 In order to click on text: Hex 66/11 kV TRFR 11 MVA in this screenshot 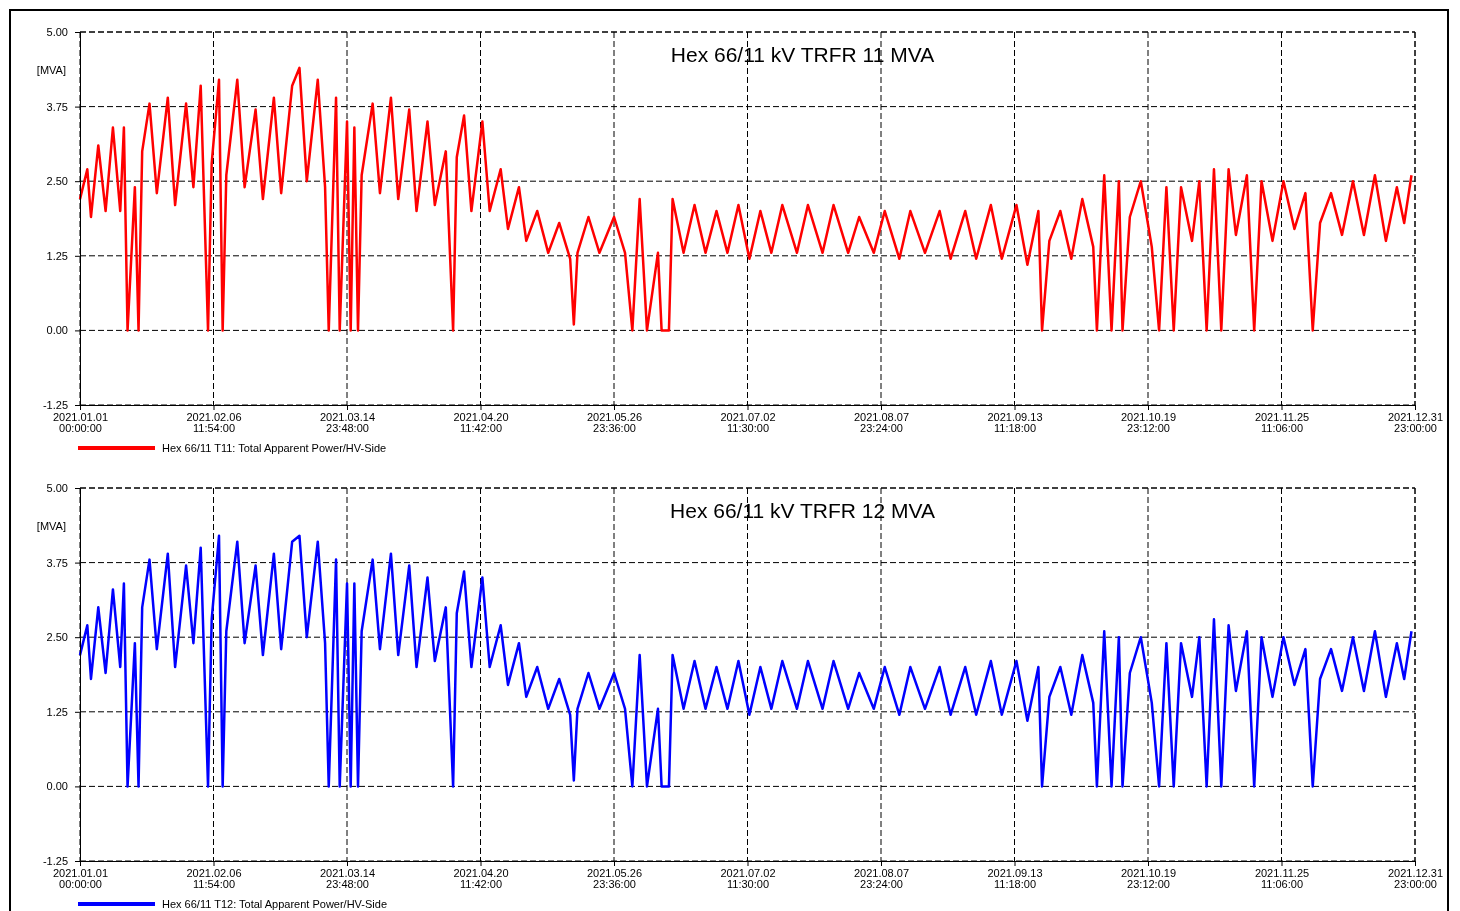, I will do `click(802, 54)`.